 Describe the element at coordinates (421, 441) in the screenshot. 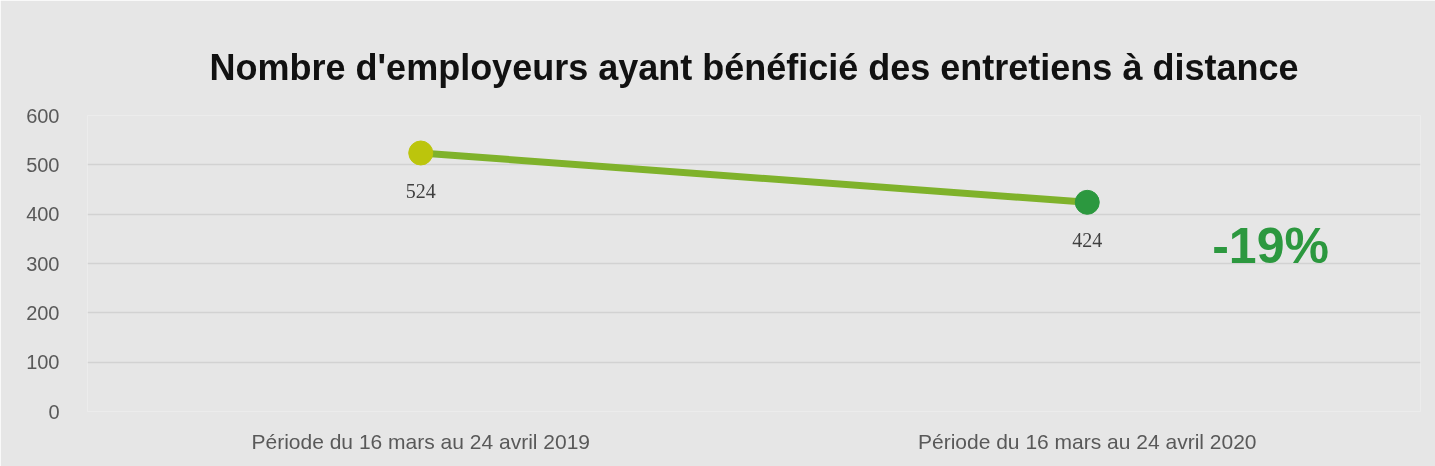

I see `x-tick-label: Période du 16 mars au 24 avril 2019` at that location.